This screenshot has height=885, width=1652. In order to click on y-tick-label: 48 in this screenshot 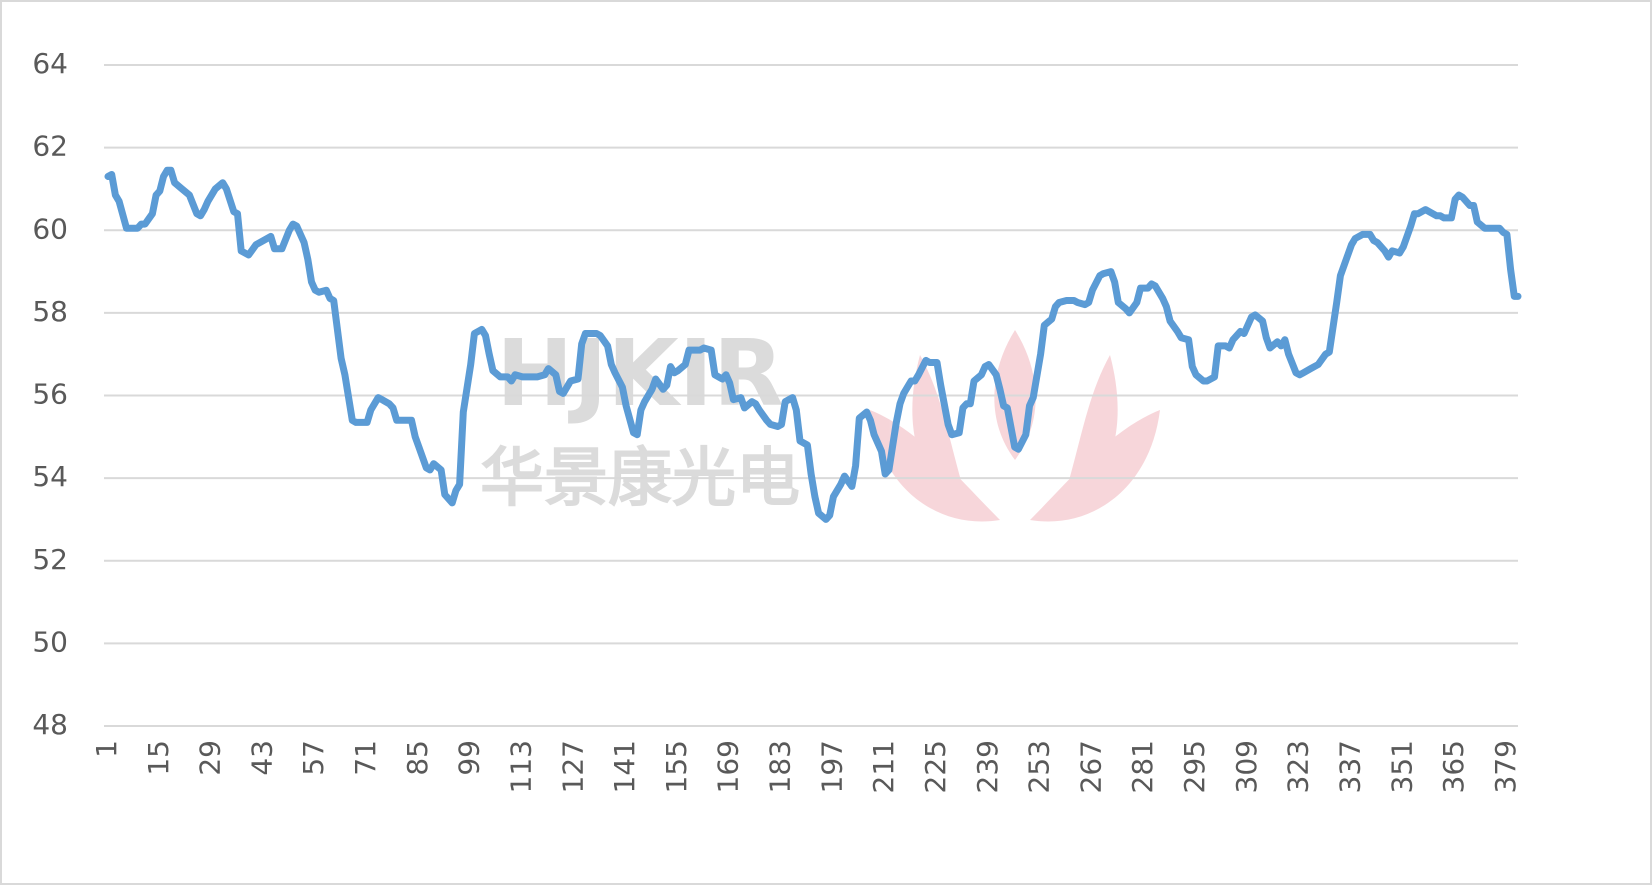, I will do `click(50, 724)`.